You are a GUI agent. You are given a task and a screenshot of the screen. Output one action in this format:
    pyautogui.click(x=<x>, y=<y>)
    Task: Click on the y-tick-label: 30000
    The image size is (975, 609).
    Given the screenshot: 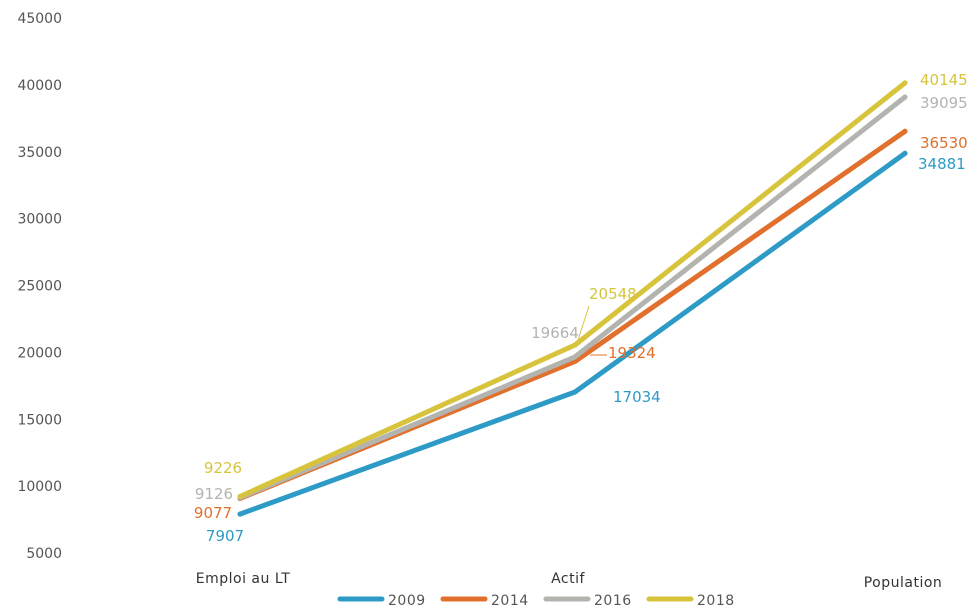 What is the action you would take?
    pyautogui.click(x=39, y=220)
    